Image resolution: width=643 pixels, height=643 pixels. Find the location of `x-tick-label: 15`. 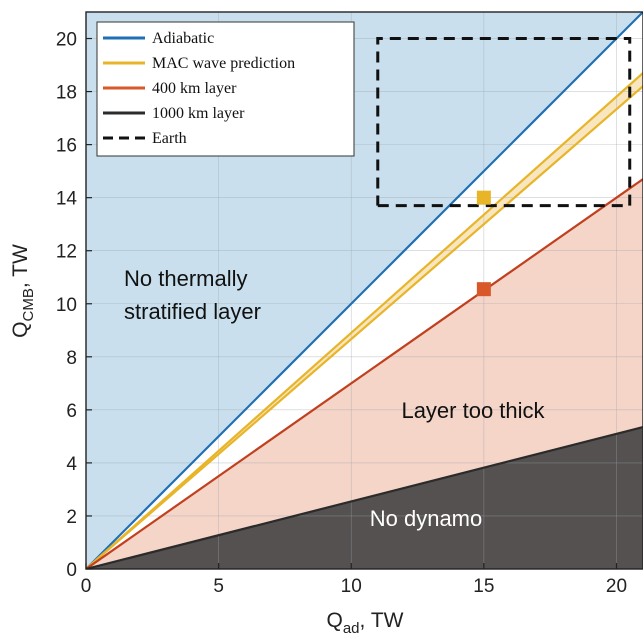

x-tick-label: 15 is located at coordinates (483, 586).